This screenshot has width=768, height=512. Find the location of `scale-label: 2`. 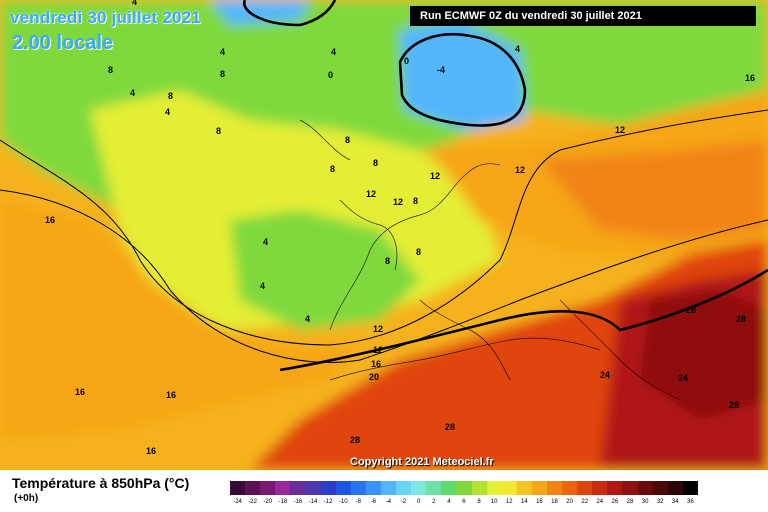

scale-label: 2 is located at coordinates (434, 502).